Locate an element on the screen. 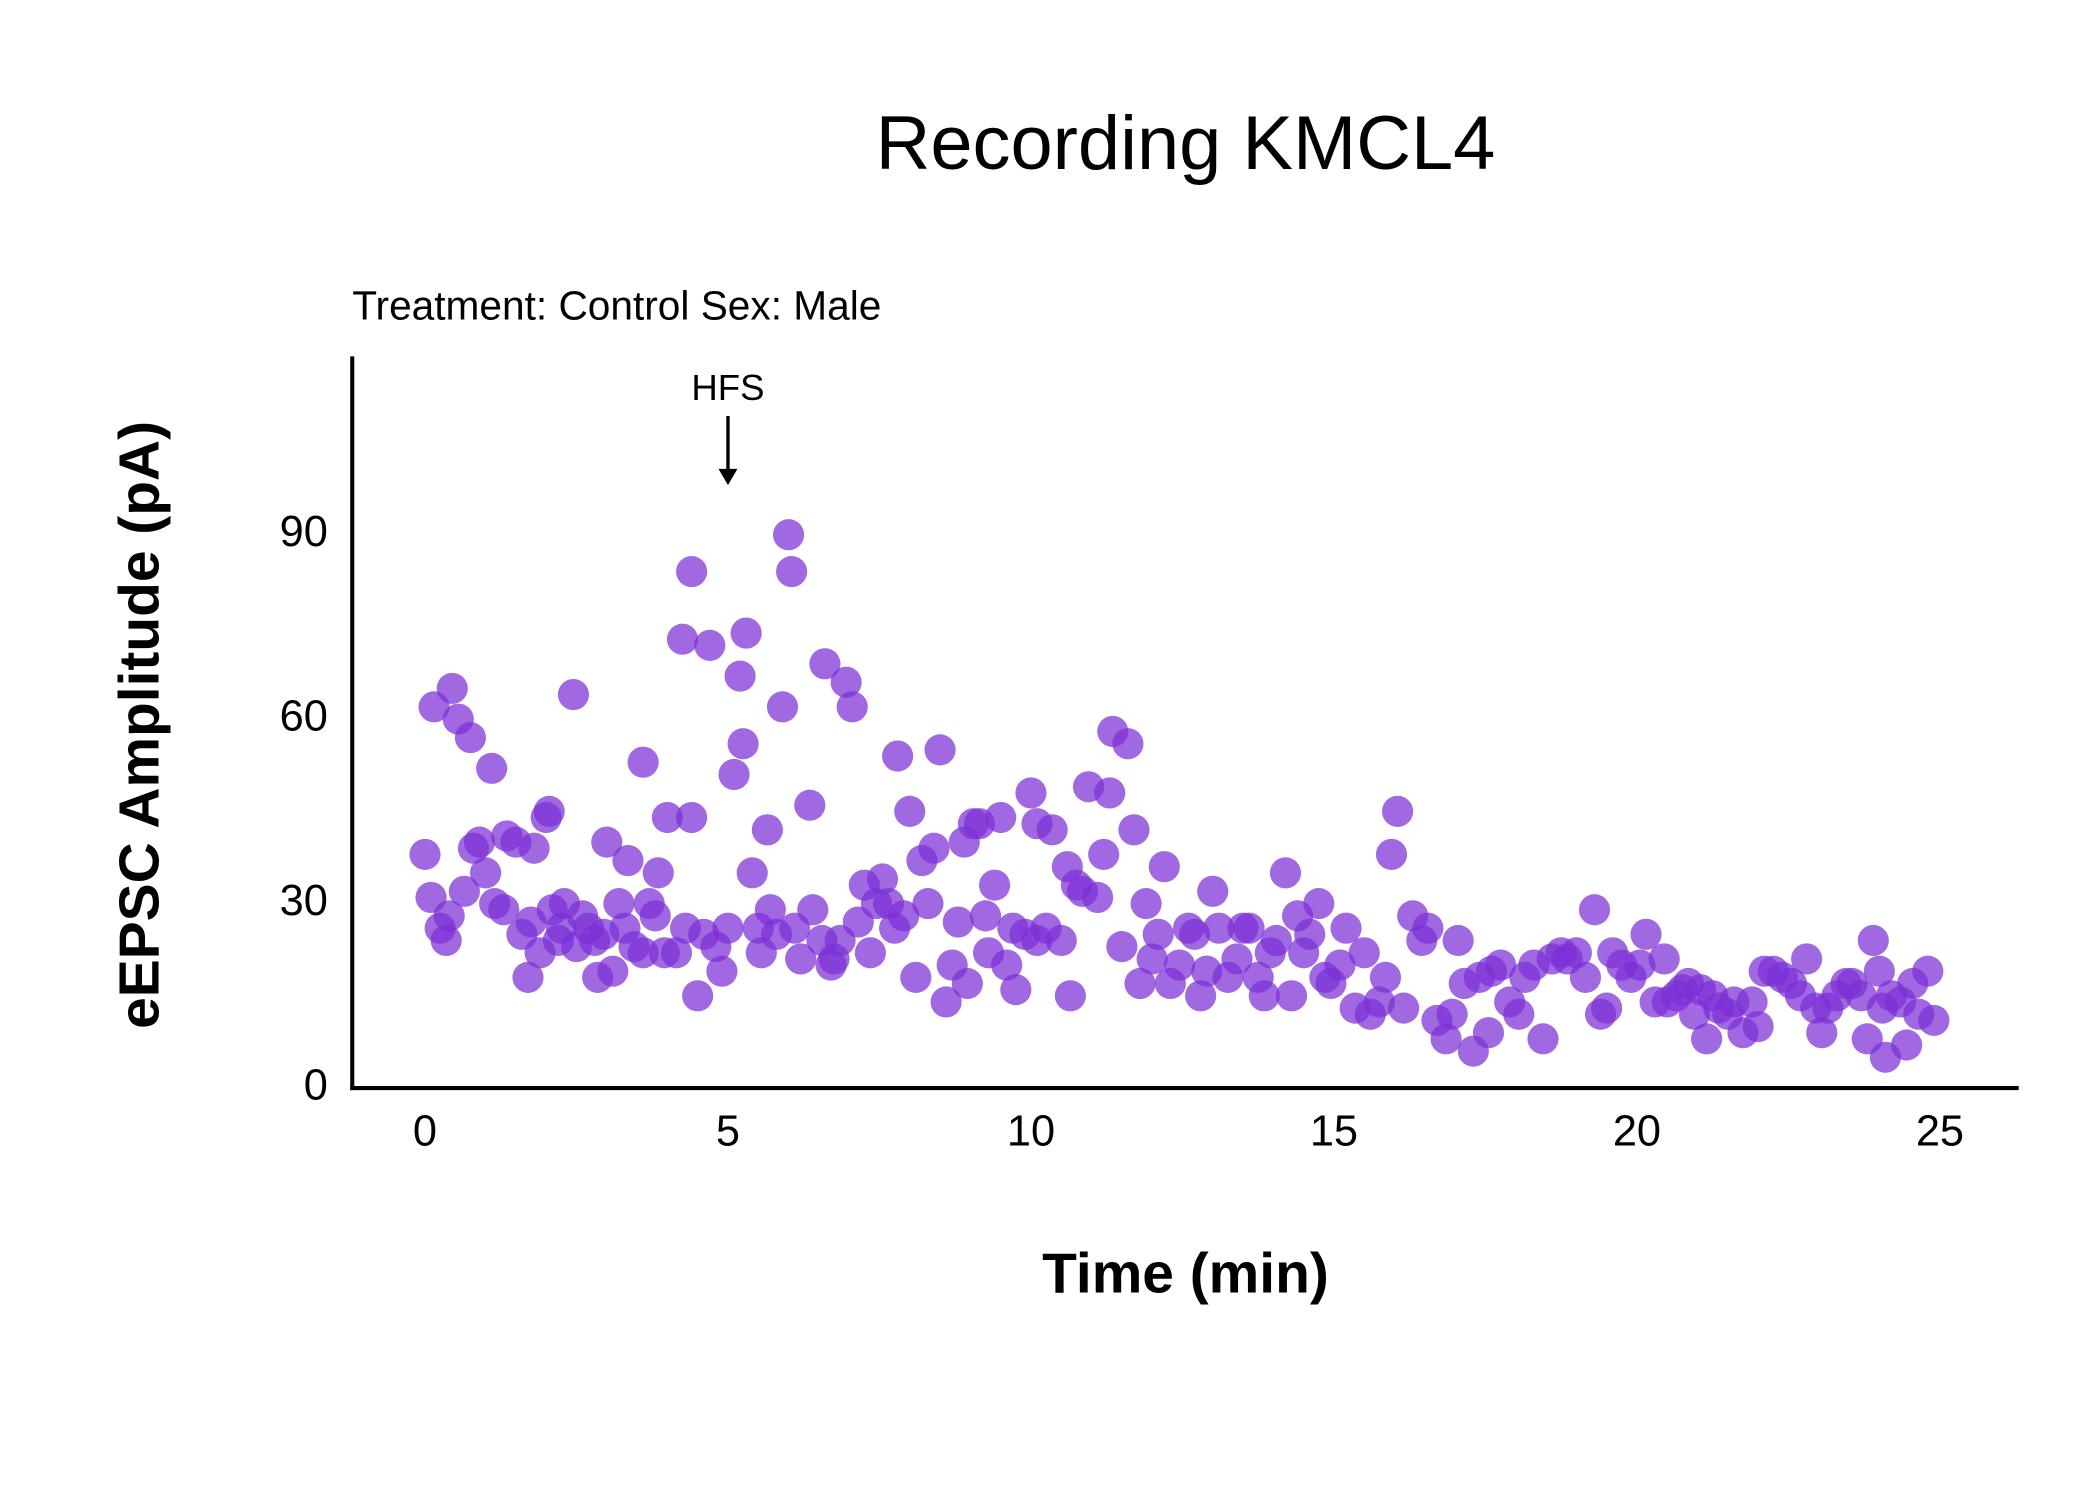 The height and width of the screenshot is (1500, 2100). y-tick-label: 90 is located at coordinates (304, 532).